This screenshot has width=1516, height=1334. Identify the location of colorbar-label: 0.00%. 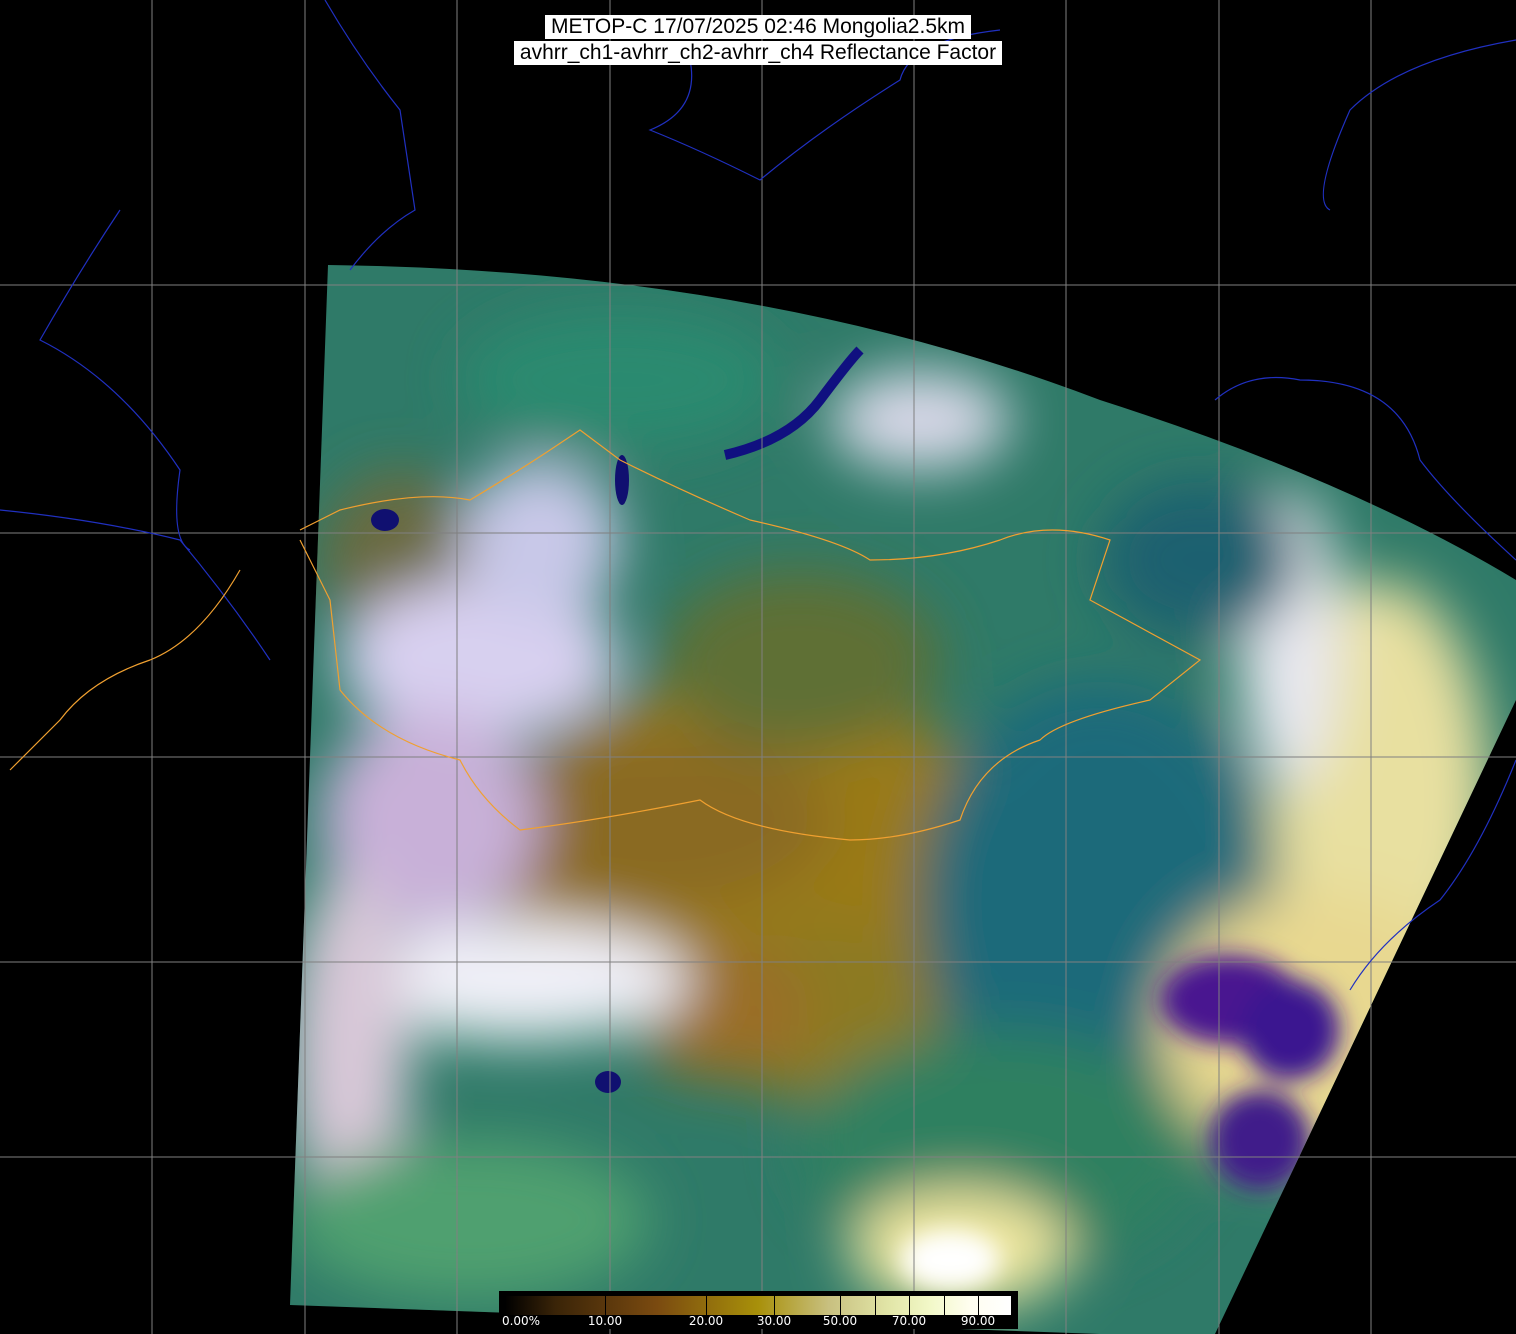
(521, 1321).